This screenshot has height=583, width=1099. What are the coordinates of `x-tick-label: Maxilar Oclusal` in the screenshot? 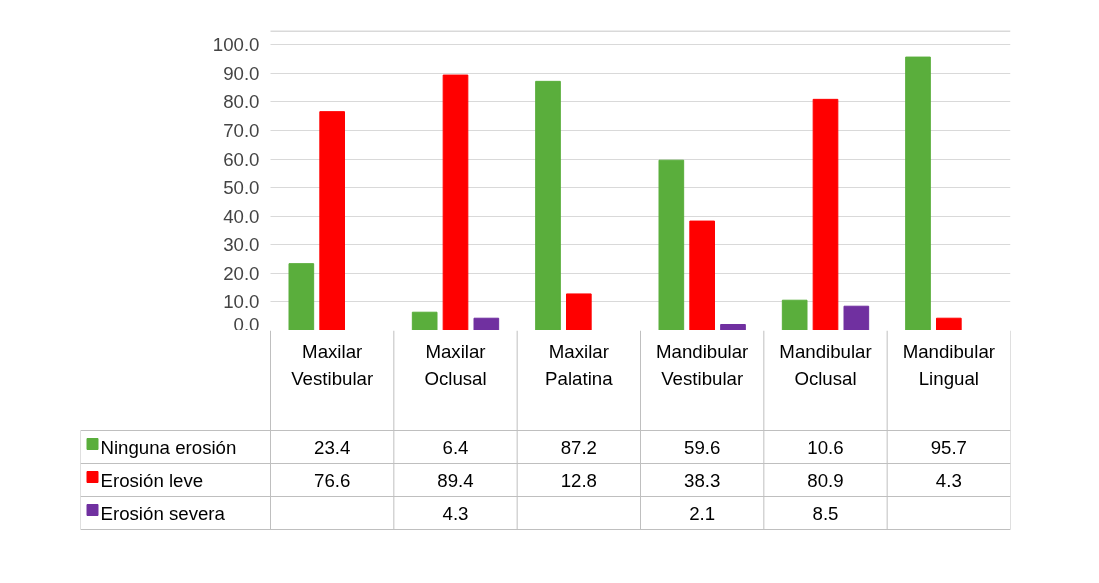 It's located at (455, 364).